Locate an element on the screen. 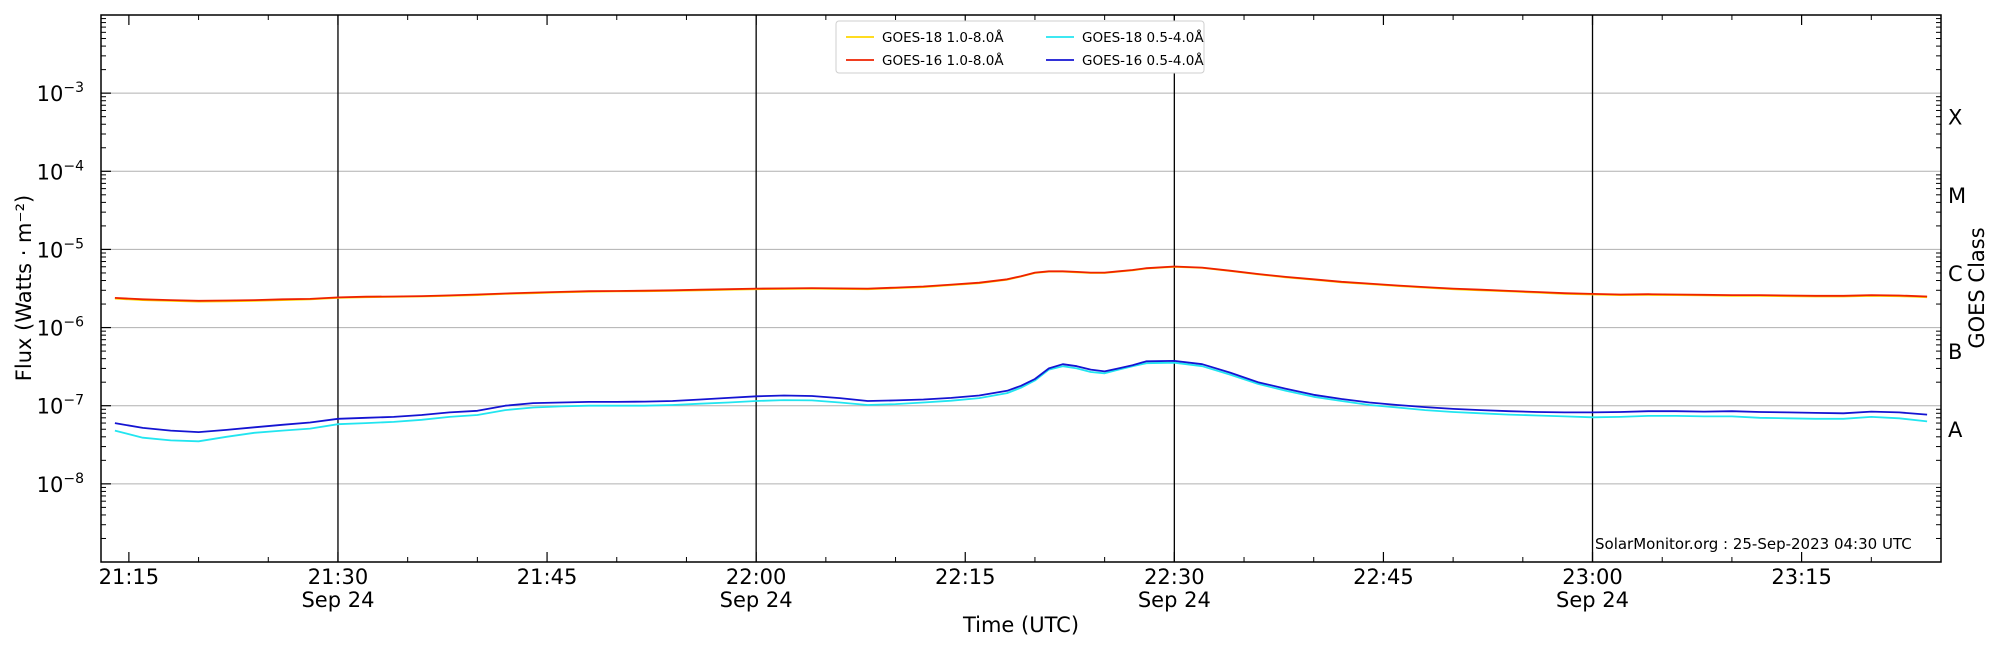 The height and width of the screenshot is (650, 2000). y-tick-label: 10⁻⁵ is located at coordinates (60, 249).